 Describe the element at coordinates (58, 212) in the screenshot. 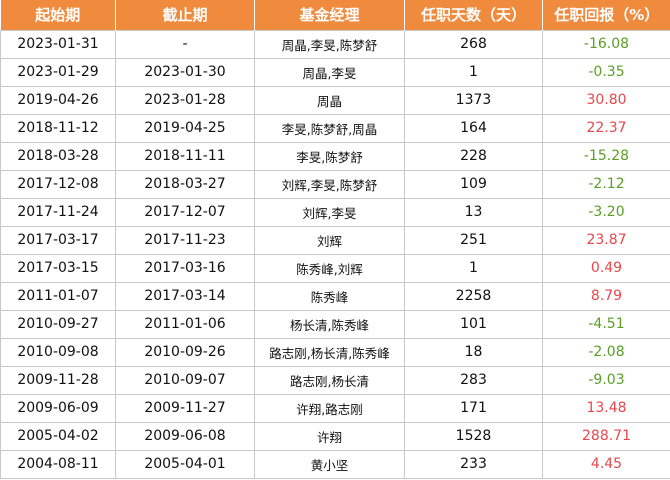

I see `start-date-cell: 2017-11-24` at that location.